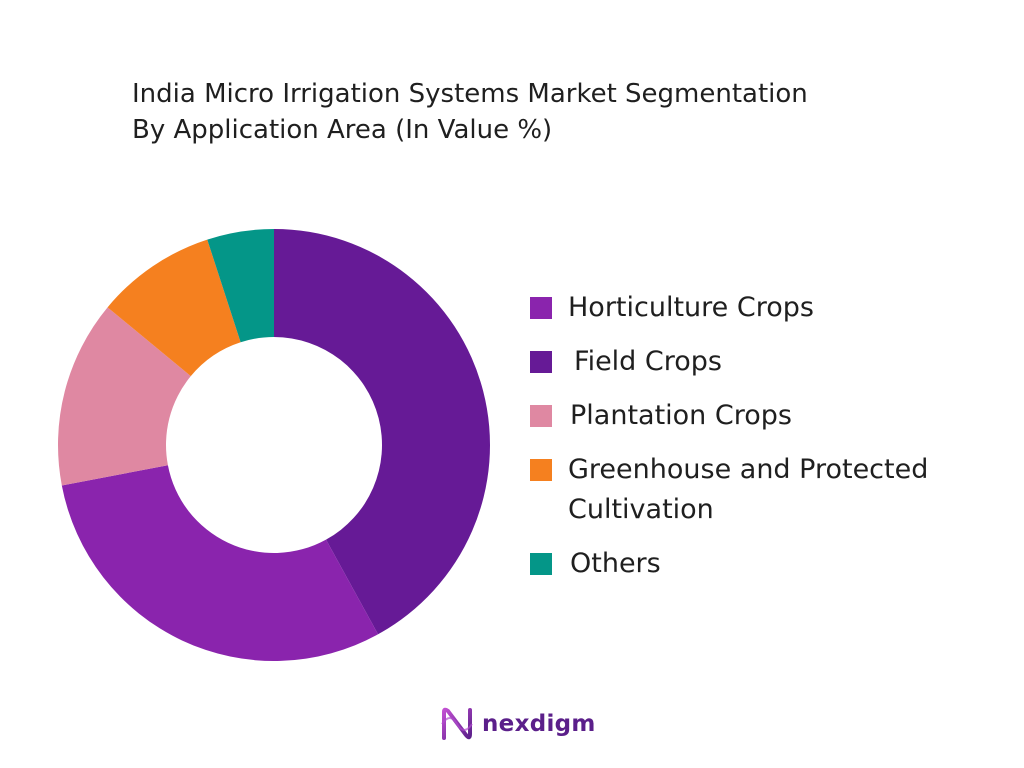  I want to click on legend-item-others: Others, so click(765, 564).